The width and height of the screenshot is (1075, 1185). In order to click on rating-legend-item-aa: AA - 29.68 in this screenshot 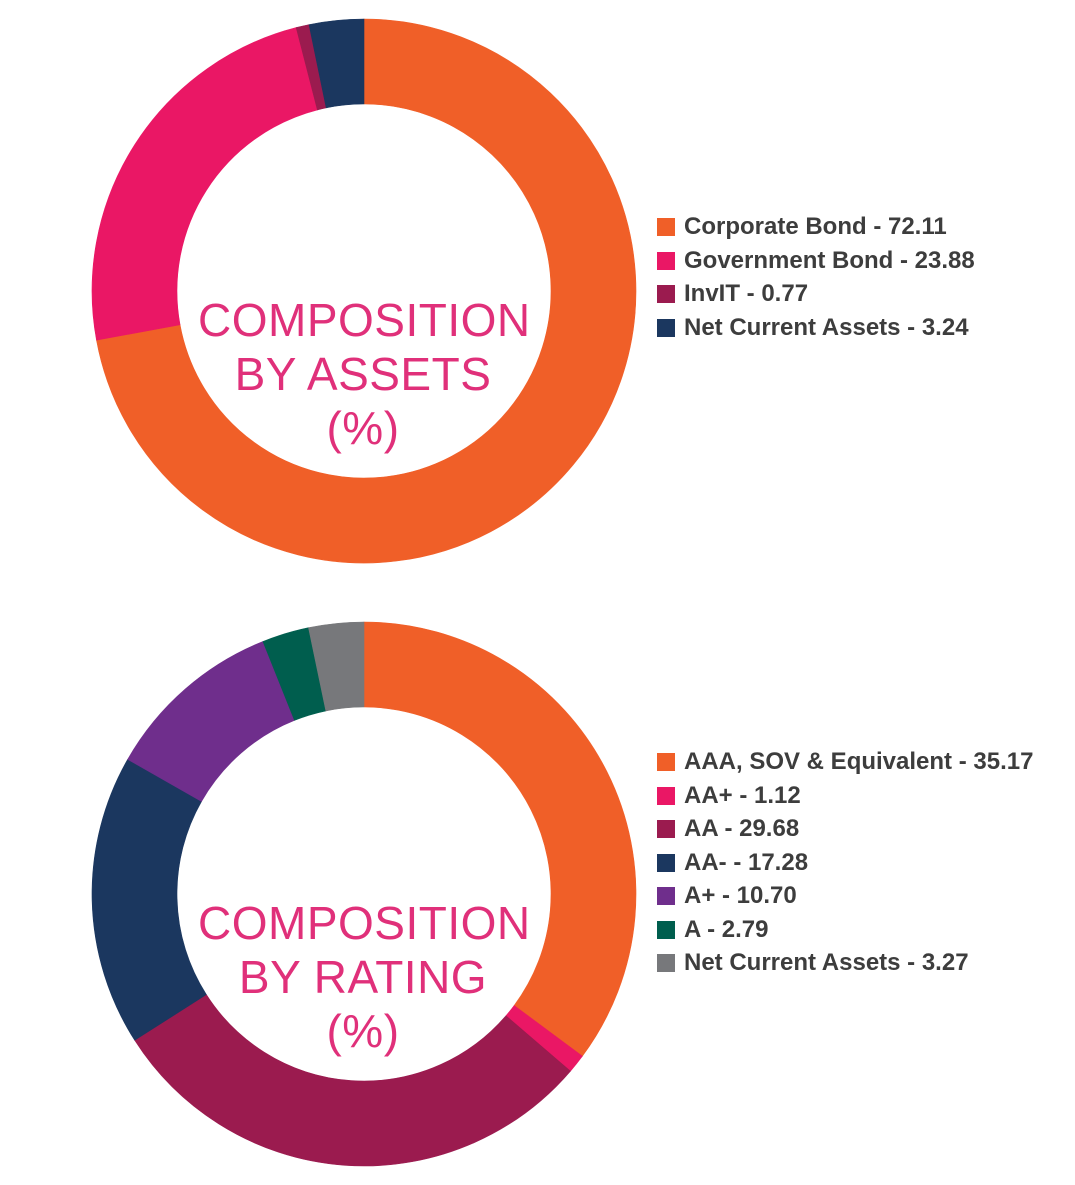, I will do `click(857, 829)`.